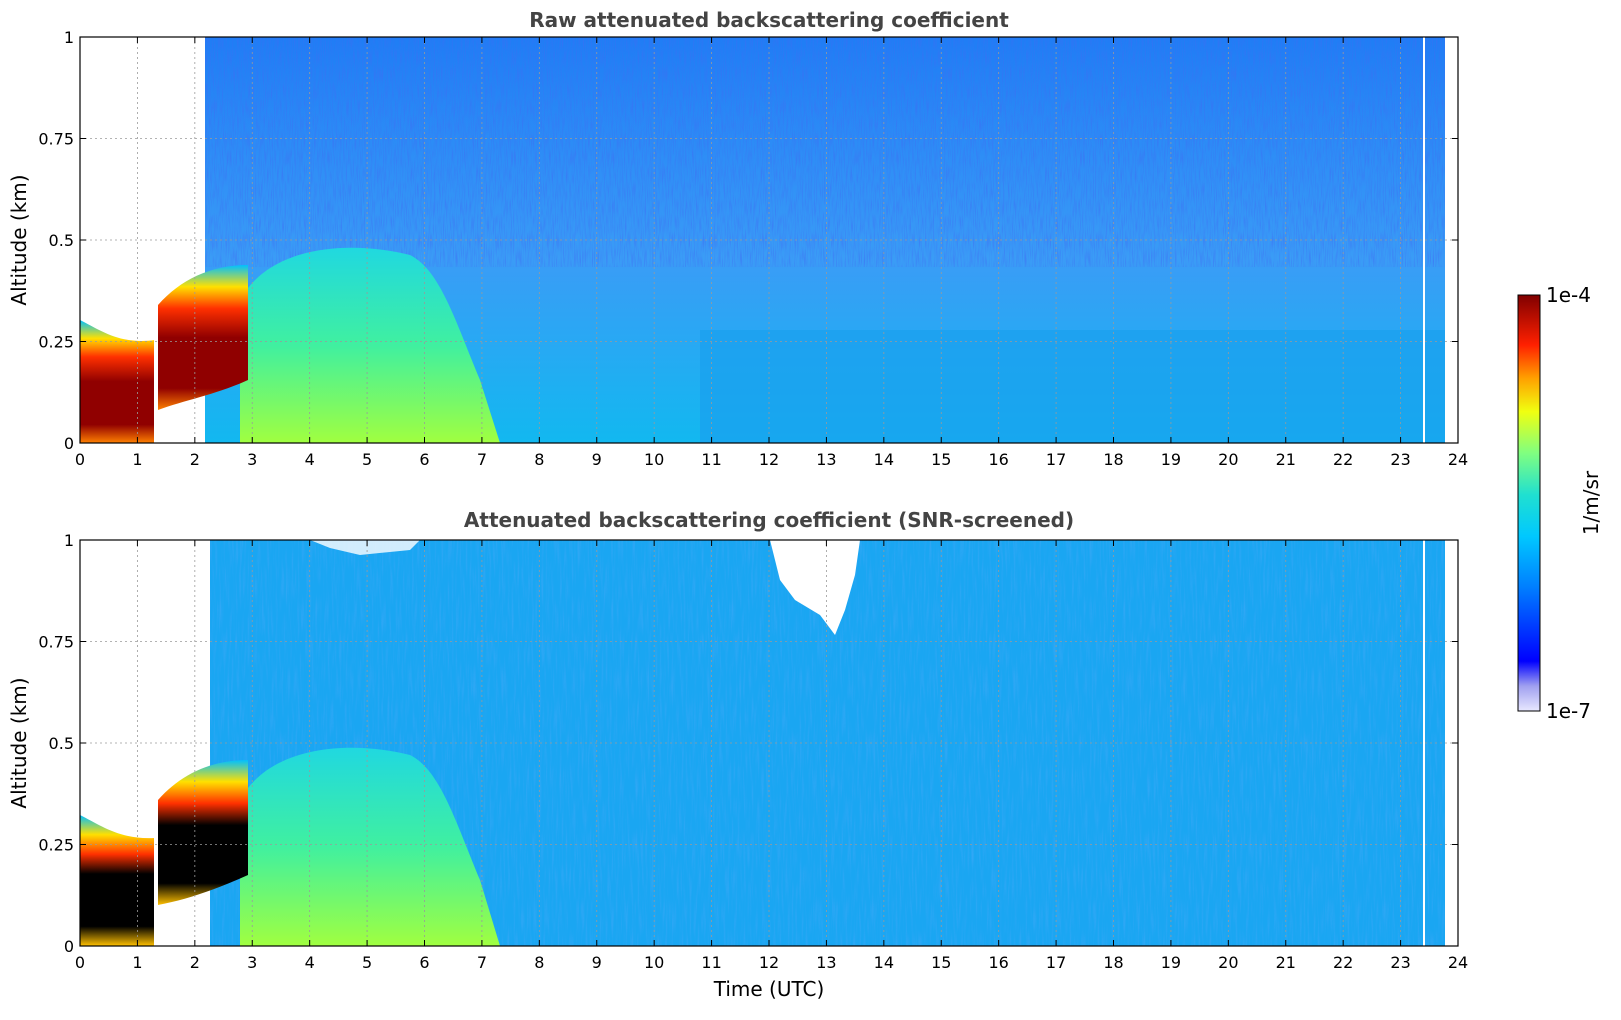  Describe the element at coordinates (1568, 711) in the screenshot. I see `colorbar-min-label: 1e-7` at that location.